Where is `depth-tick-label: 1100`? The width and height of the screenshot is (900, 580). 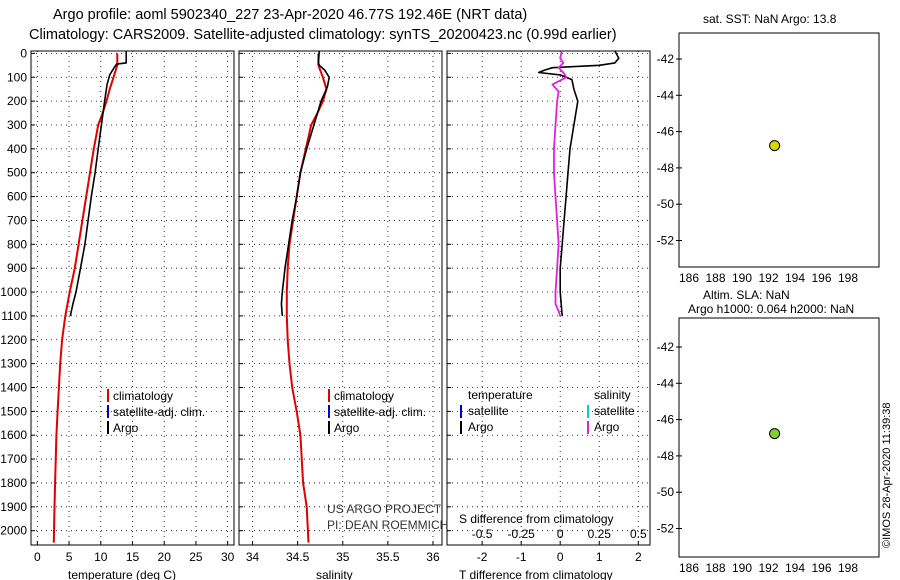
depth-tick-label: 1100 is located at coordinates (14, 316).